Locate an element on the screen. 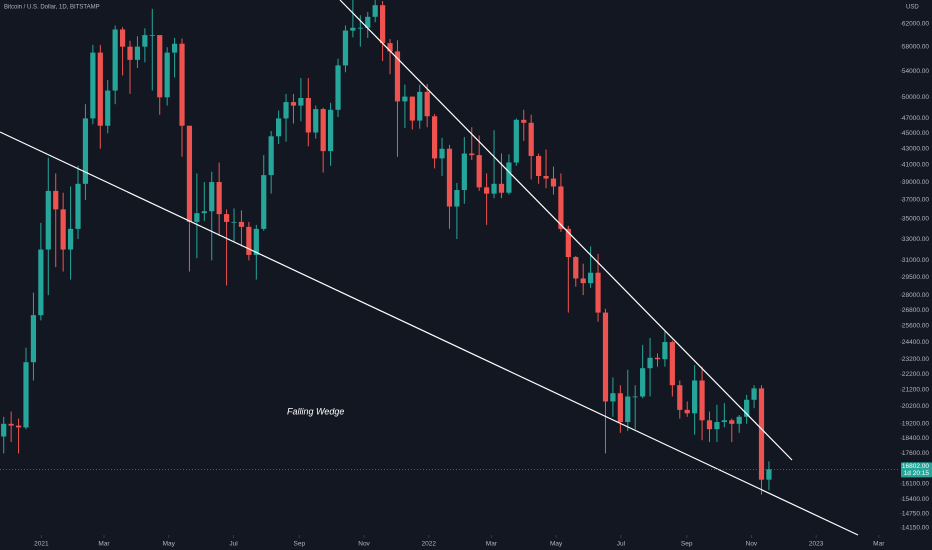 The width and height of the screenshot is (932, 550). y-tick-label: 50000.00 is located at coordinates (915, 97).